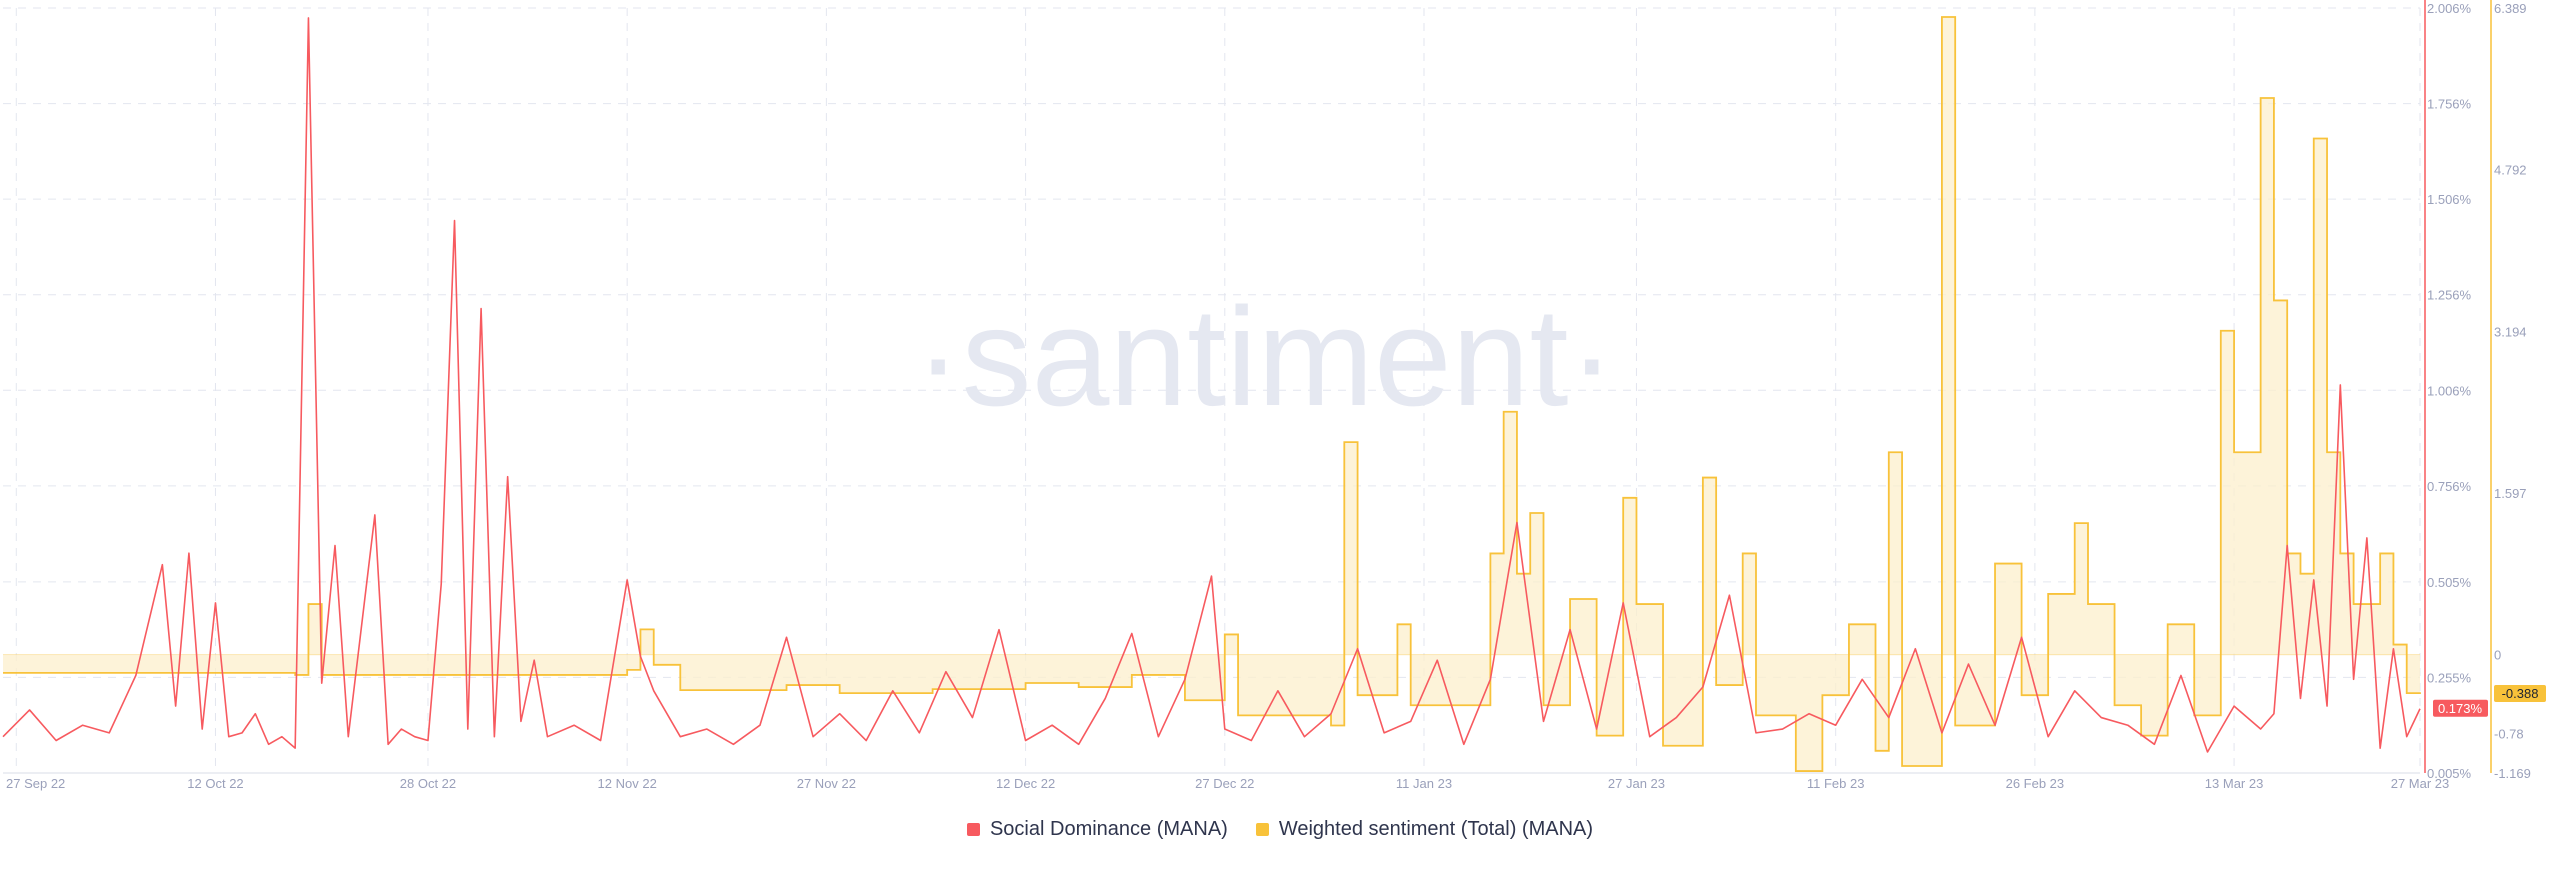  What do you see at coordinates (1424, 783) in the screenshot?
I see `x-tick-label: 11 Jan 23` at bounding box center [1424, 783].